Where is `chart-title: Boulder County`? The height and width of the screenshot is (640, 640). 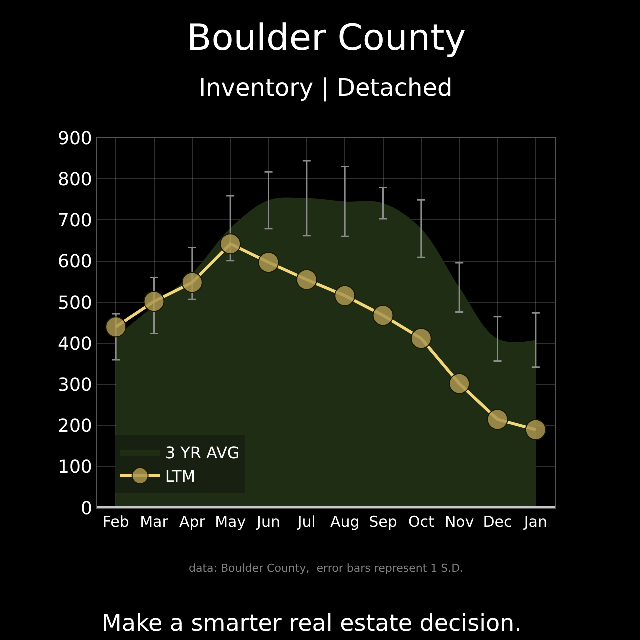
chart-title: Boulder County is located at coordinates (326, 38).